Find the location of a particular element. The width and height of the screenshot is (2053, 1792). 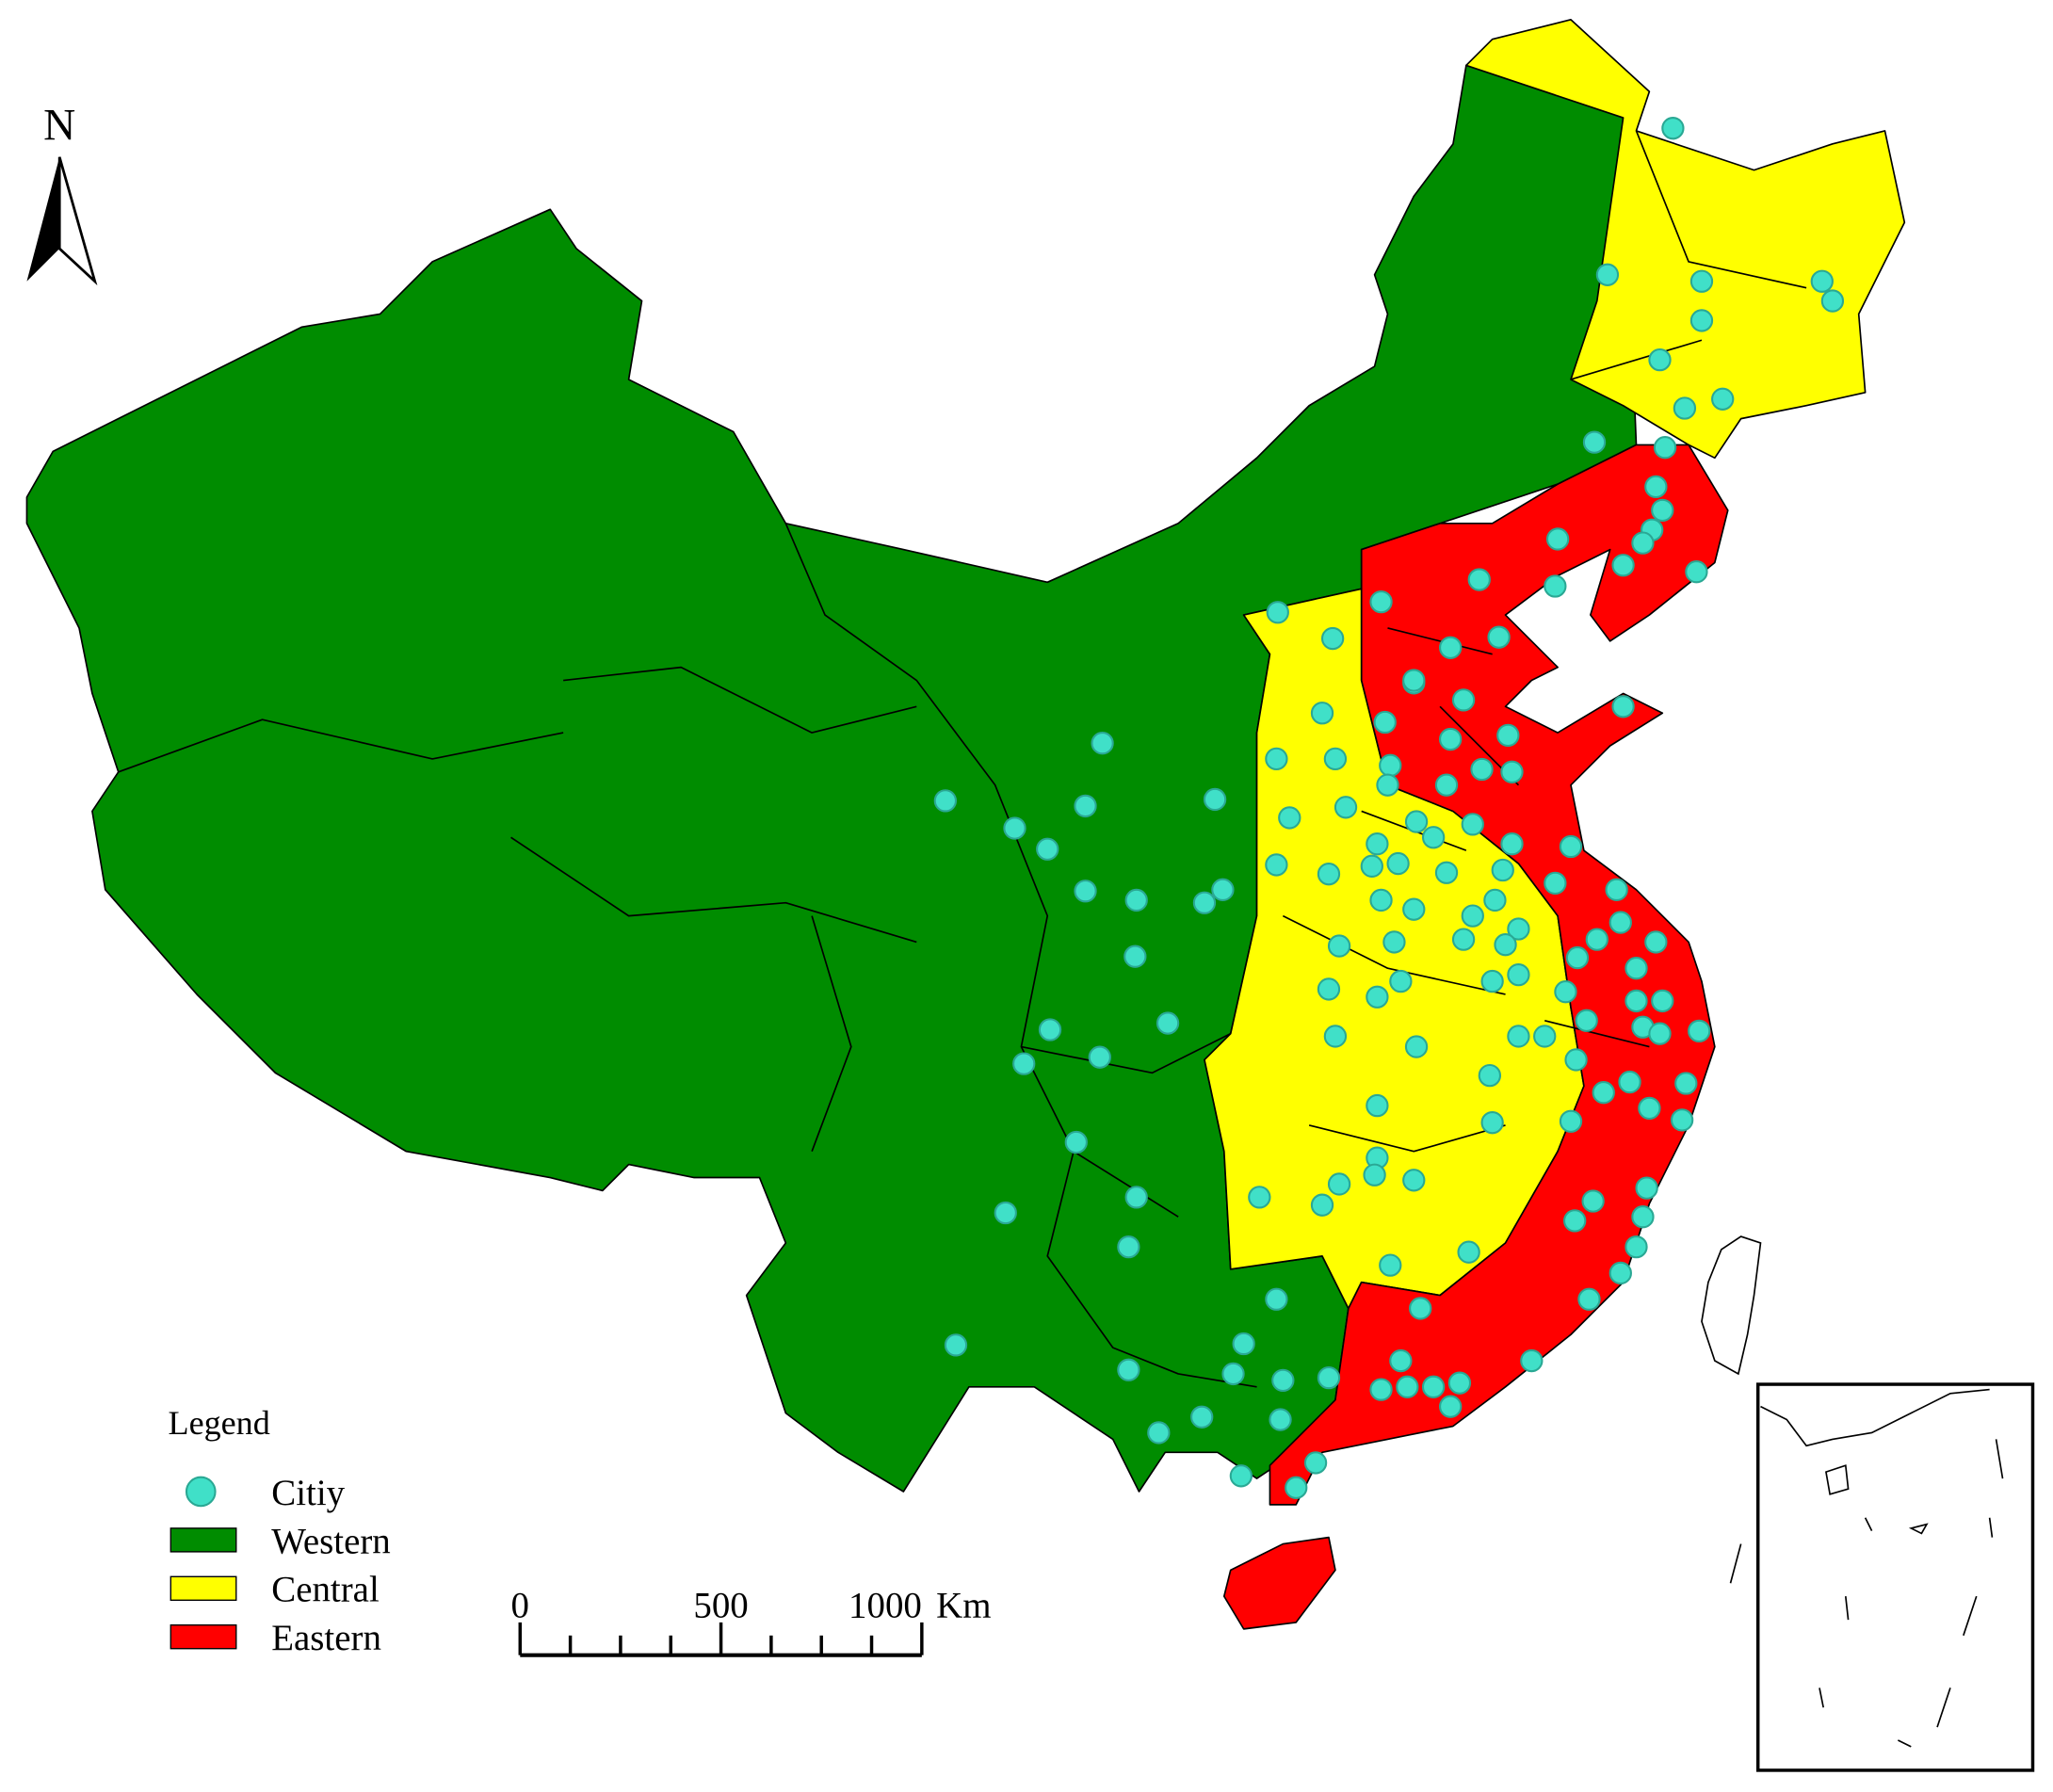

inset-coast is located at coordinates (1867, 1568).